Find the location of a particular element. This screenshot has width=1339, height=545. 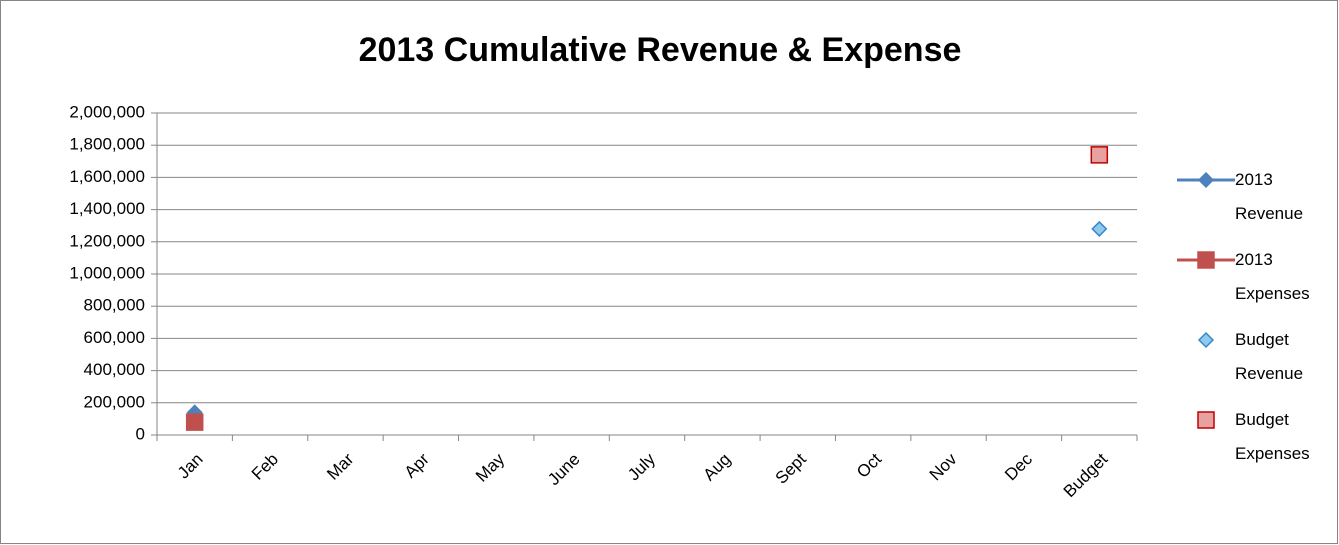

y-tick-label: 2,000,000 is located at coordinates (107, 111).